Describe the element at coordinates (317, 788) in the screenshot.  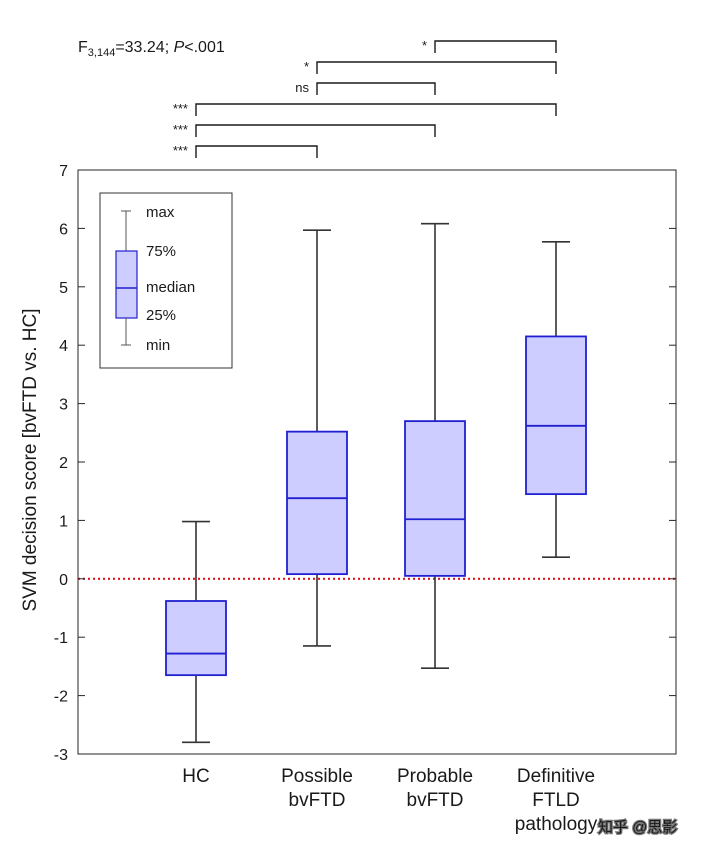
I see `x-category-label: Possible bvFTD` at that location.